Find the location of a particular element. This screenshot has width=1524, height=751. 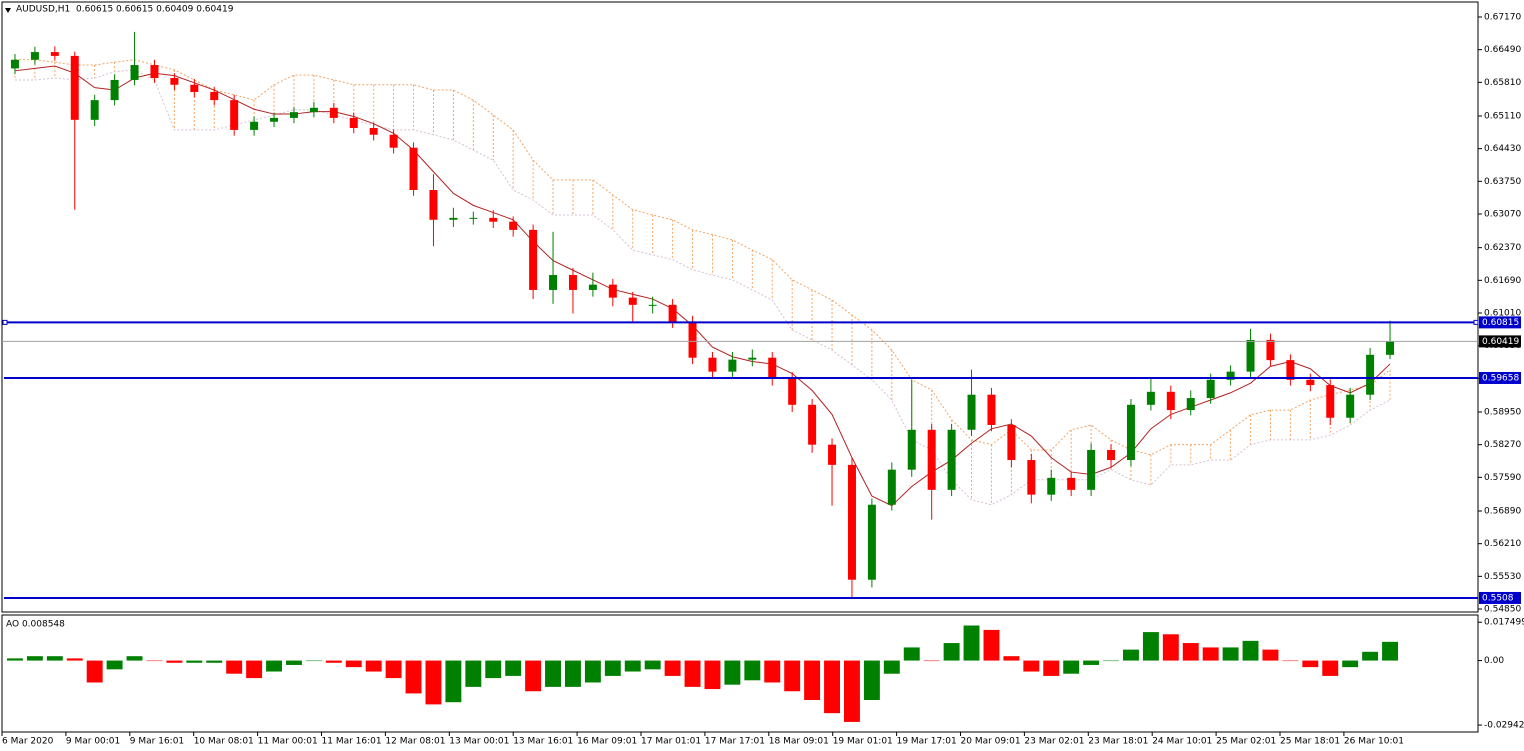

time-label: 25 Mar 18:01 is located at coordinates (1310, 742).